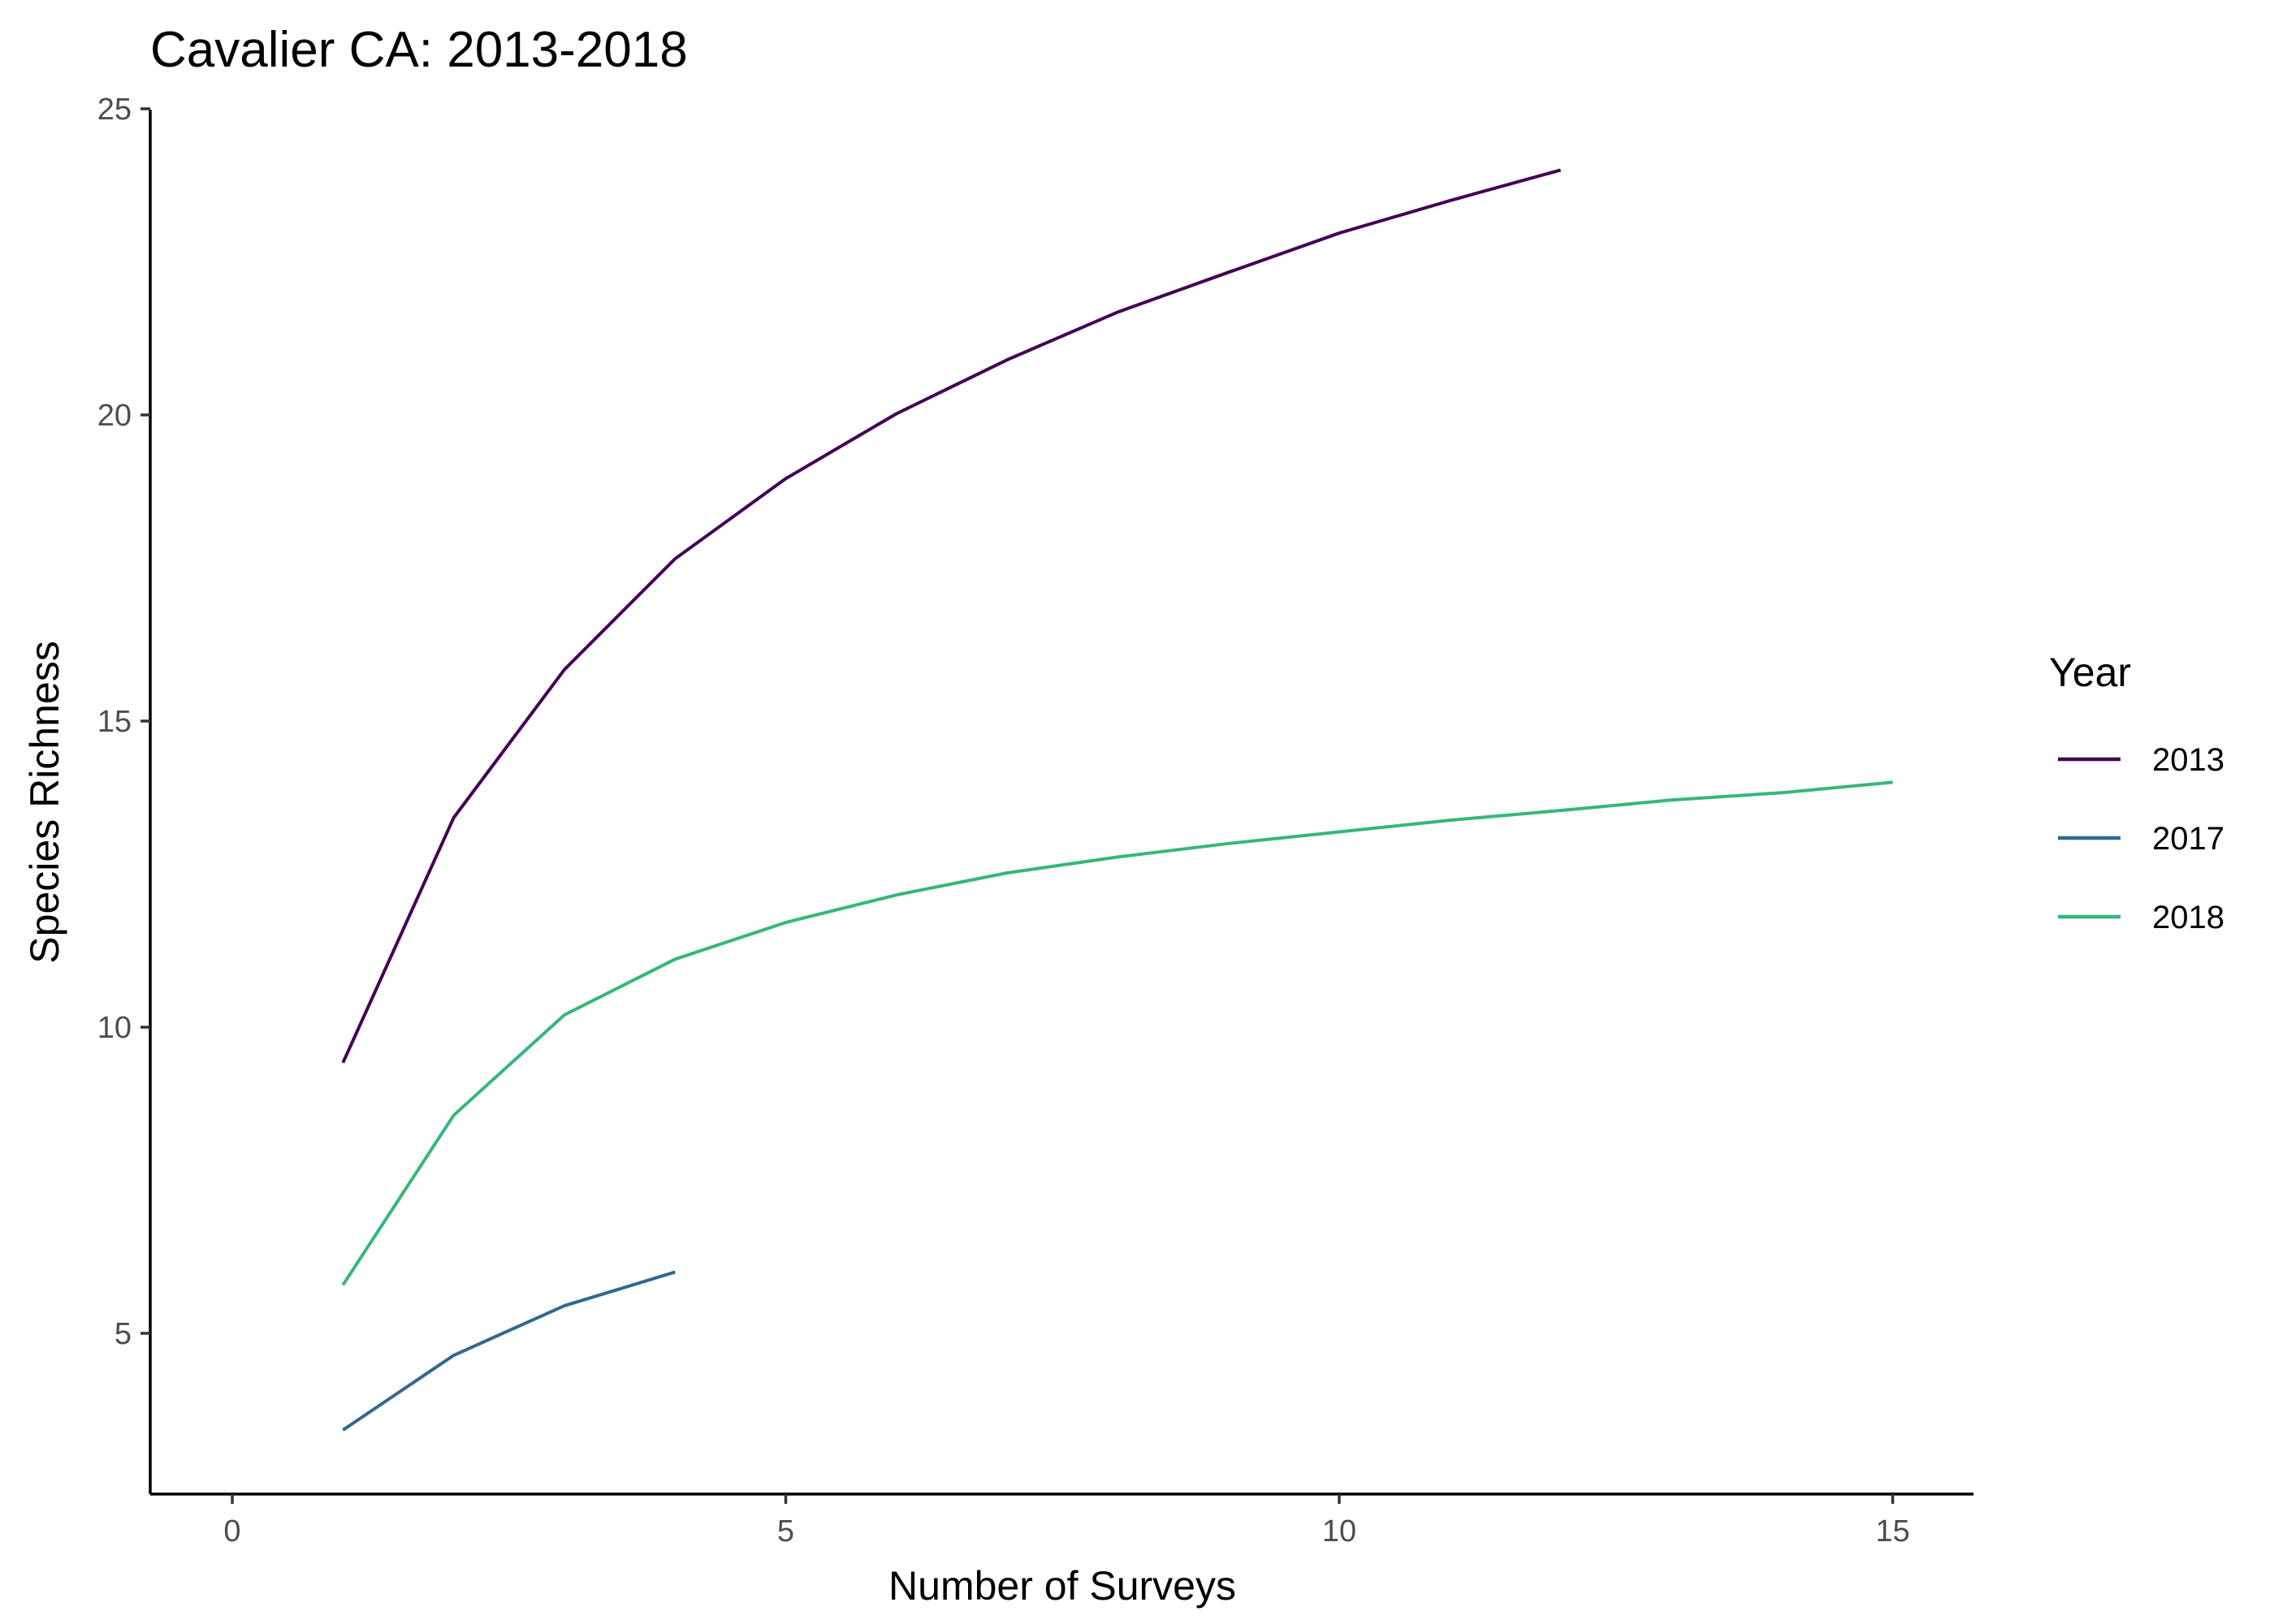  I want to click on x-tick-label: 5, so click(786, 1531).